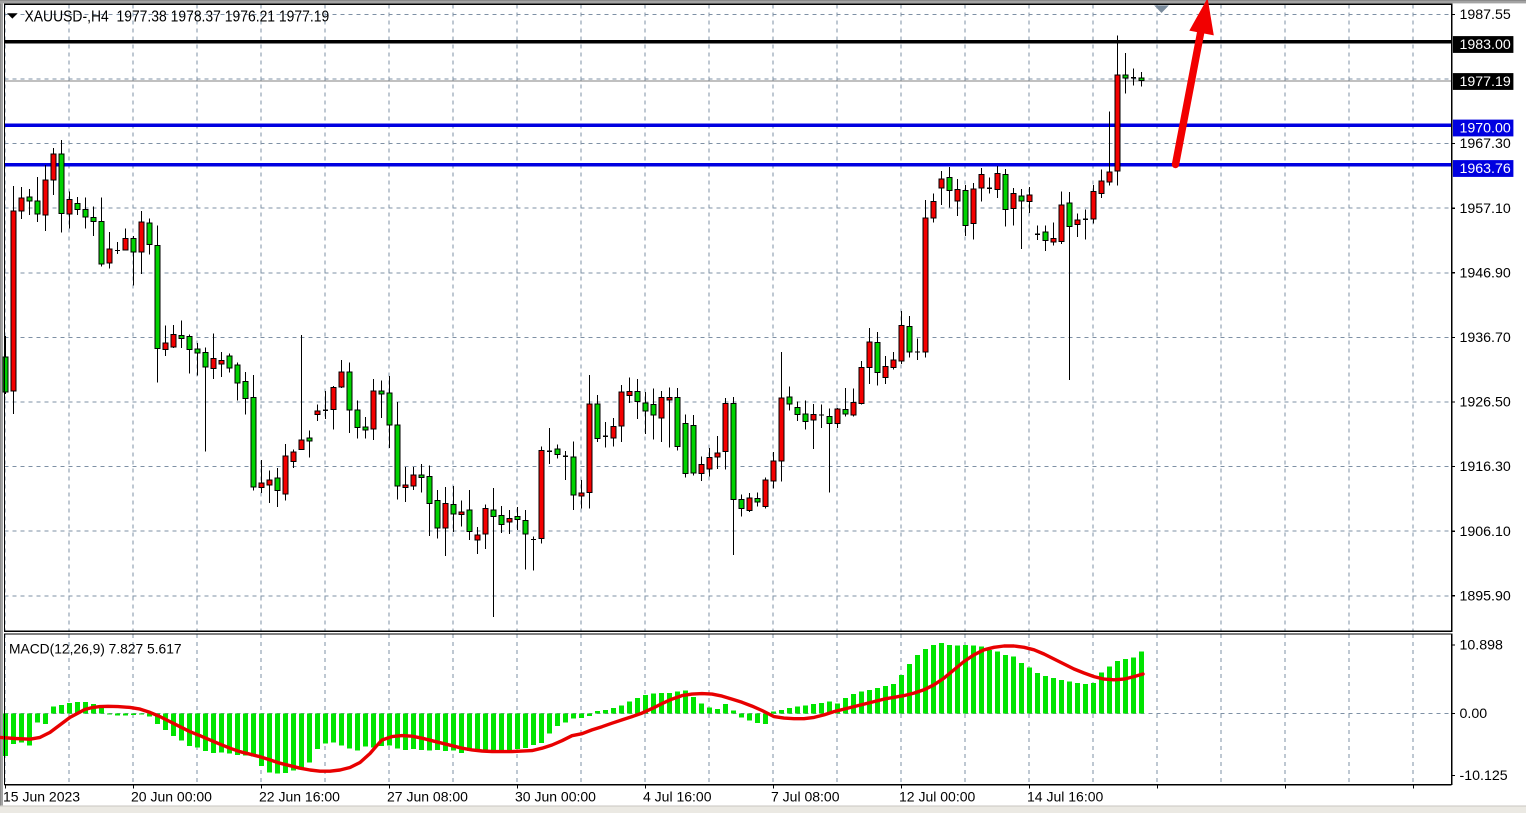 This screenshot has height=813, width=1526. I want to click on svg-text: 10.898, so click(1482, 646).